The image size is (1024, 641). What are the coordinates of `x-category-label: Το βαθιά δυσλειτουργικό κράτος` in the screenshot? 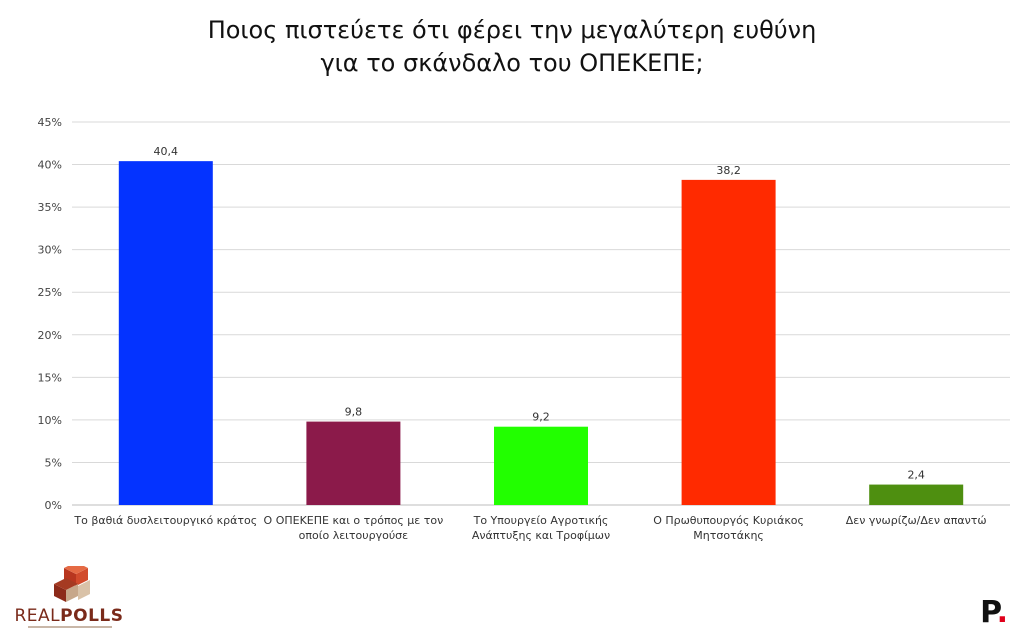 It's located at (165, 520).